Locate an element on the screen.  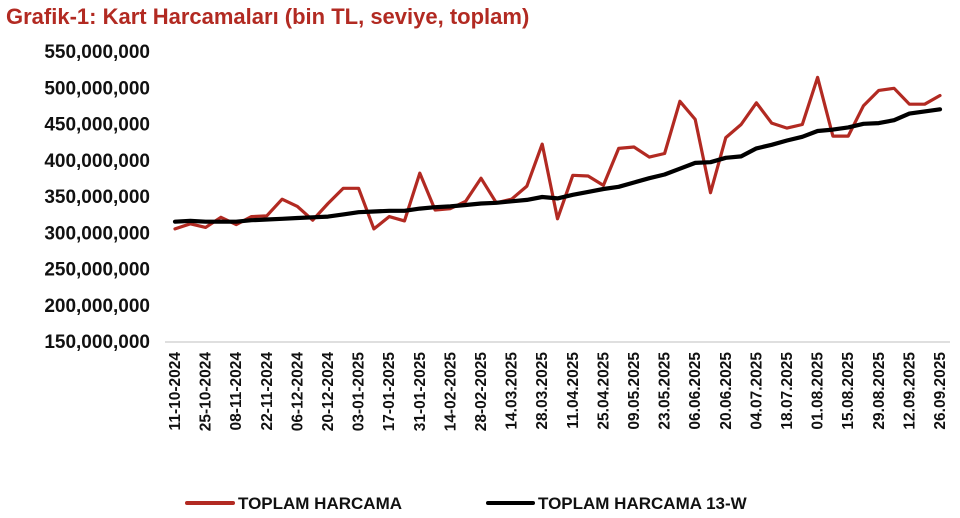
x-tick-label: 06-12-2024 is located at coordinates (297, 392).